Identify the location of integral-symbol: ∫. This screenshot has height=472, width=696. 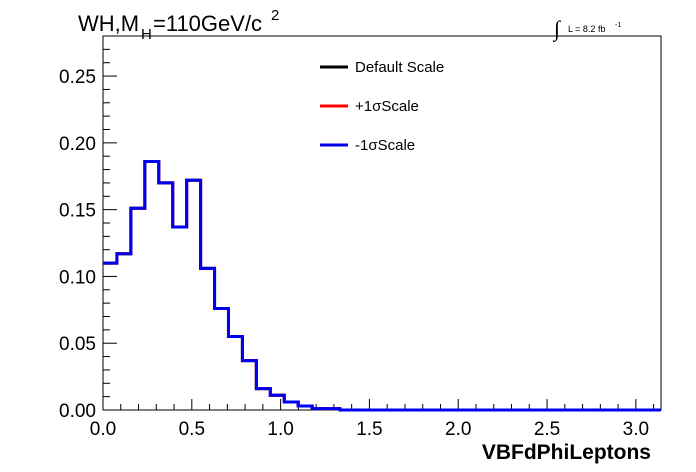
(557, 29).